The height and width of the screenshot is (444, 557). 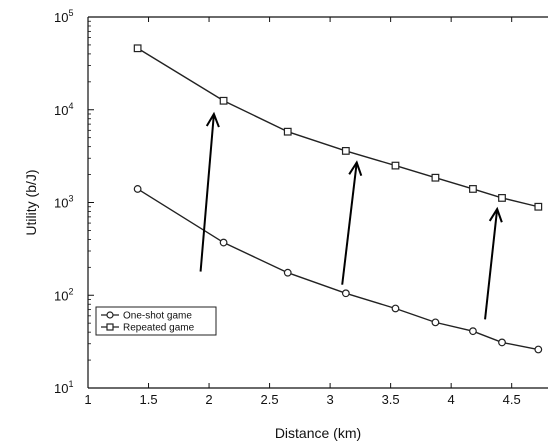 What do you see at coordinates (451, 399) in the screenshot?
I see `x-tick-label: 4` at bounding box center [451, 399].